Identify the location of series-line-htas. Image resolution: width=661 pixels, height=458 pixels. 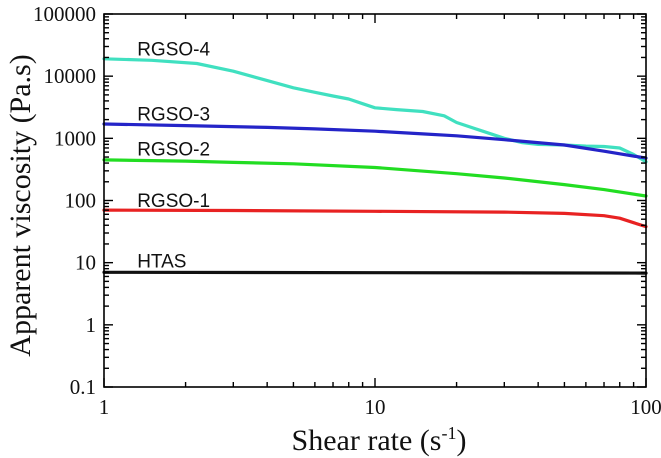
(375, 272).